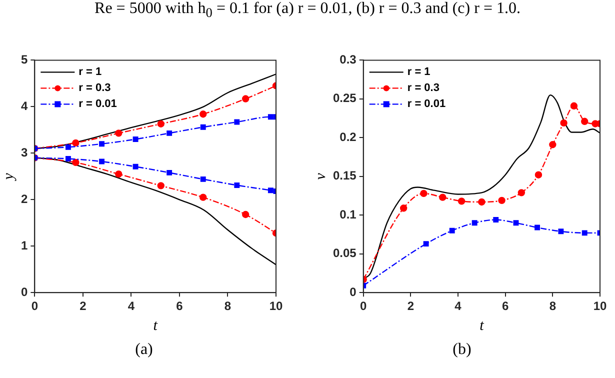 The image size is (615, 378). What do you see at coordinates (144, 350) in the screenshot?
I see `text: (a)` at bounding box center [144, 350].